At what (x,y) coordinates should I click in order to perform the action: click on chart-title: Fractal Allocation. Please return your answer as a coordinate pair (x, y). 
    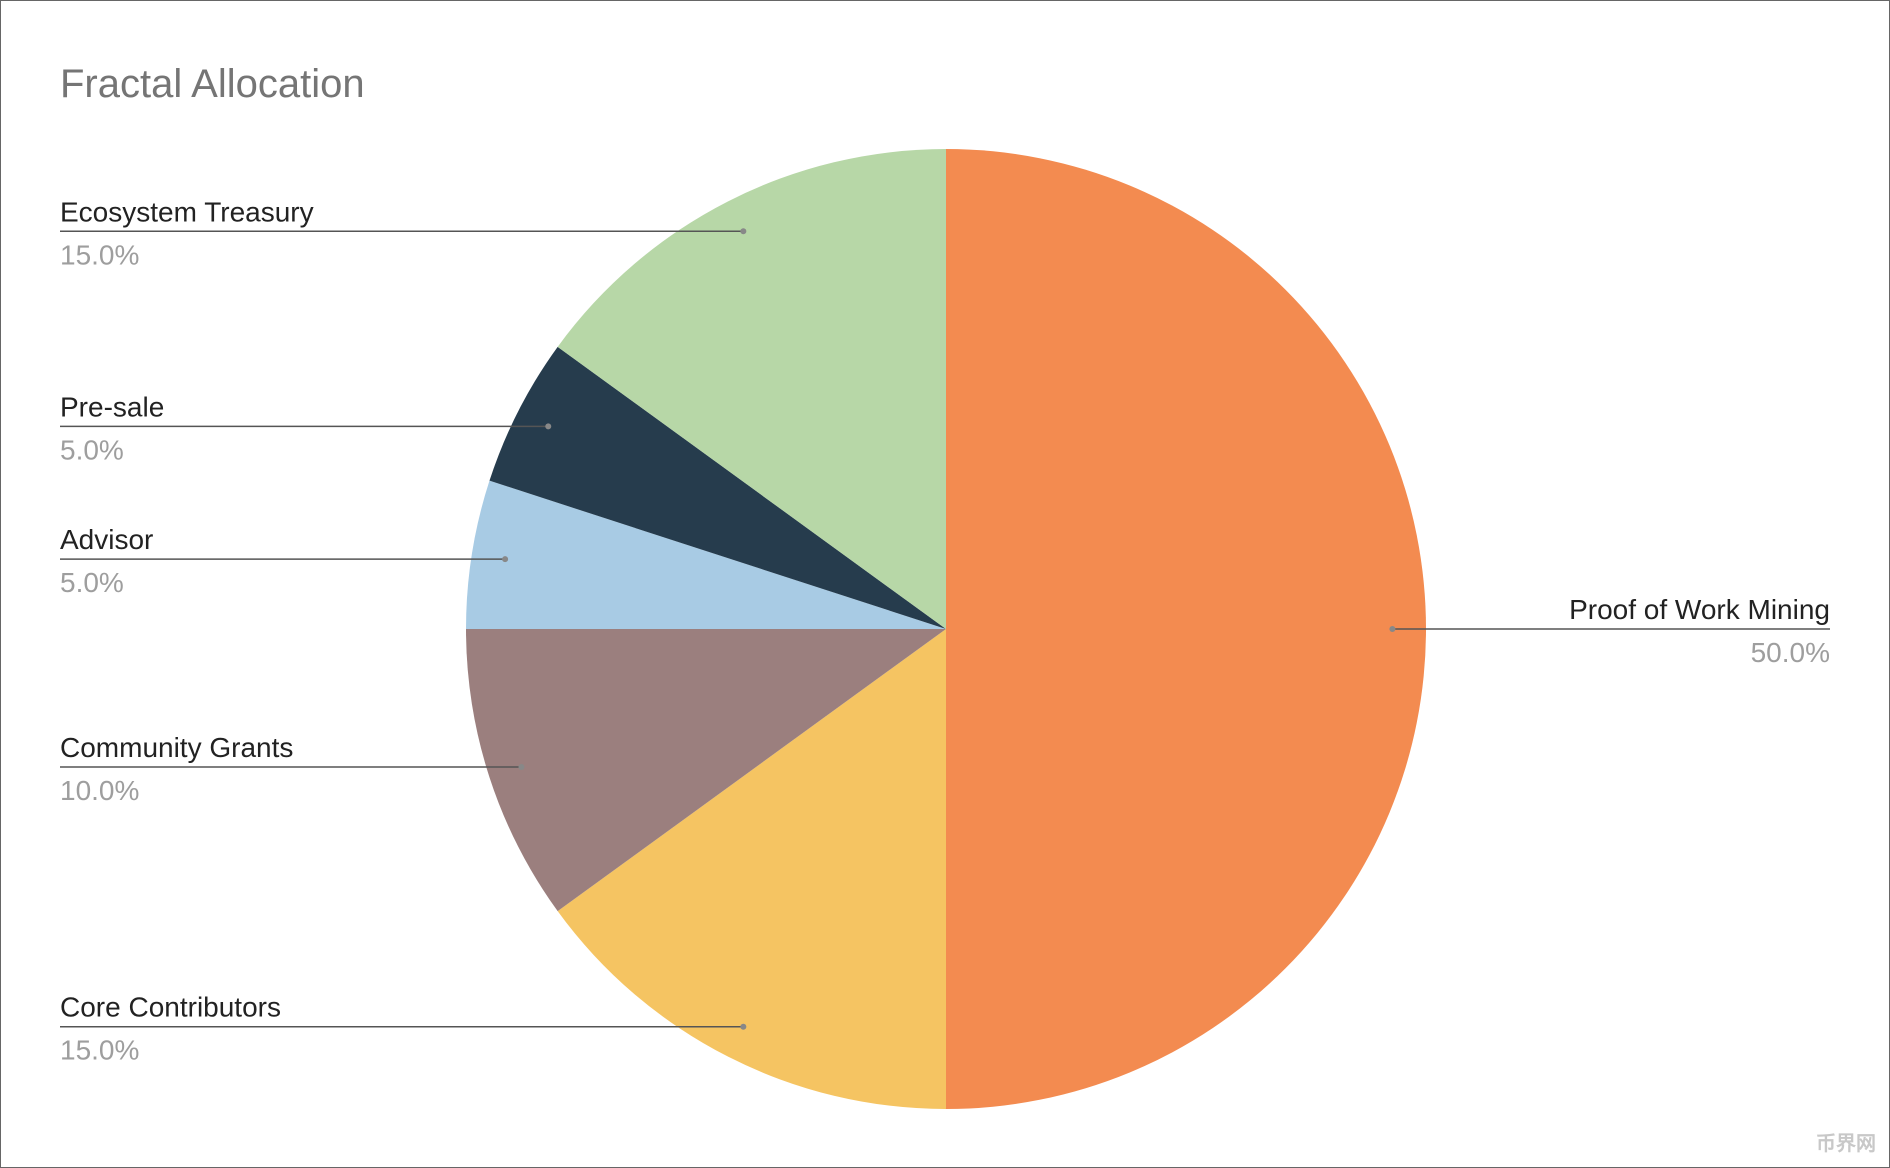
    Looking at the image, I should click on (212, 84).